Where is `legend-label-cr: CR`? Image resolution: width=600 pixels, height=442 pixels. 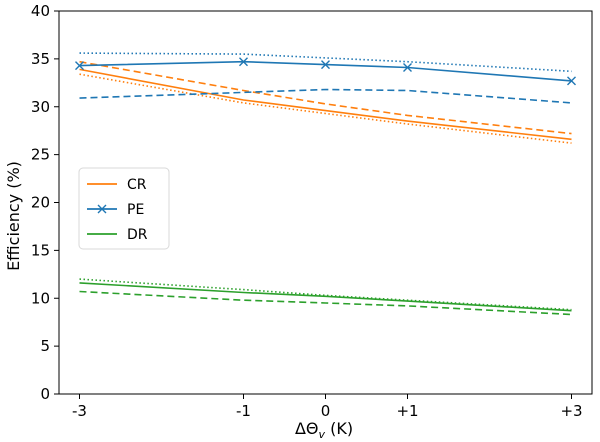 legend-label-cr: CR is located at coordinates (137, 185).